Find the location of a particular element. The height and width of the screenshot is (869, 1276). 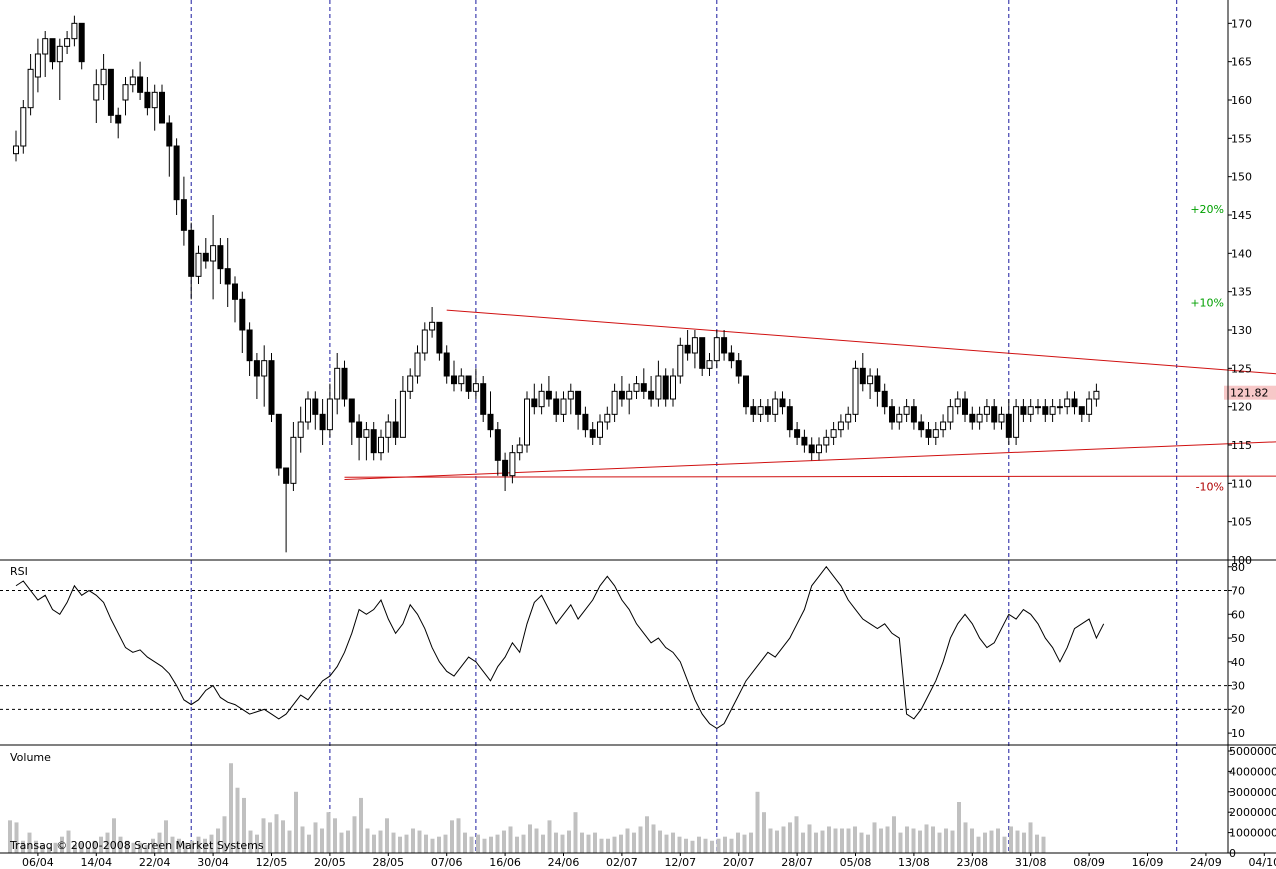

volume-bars is located at coordinates (527, 808).